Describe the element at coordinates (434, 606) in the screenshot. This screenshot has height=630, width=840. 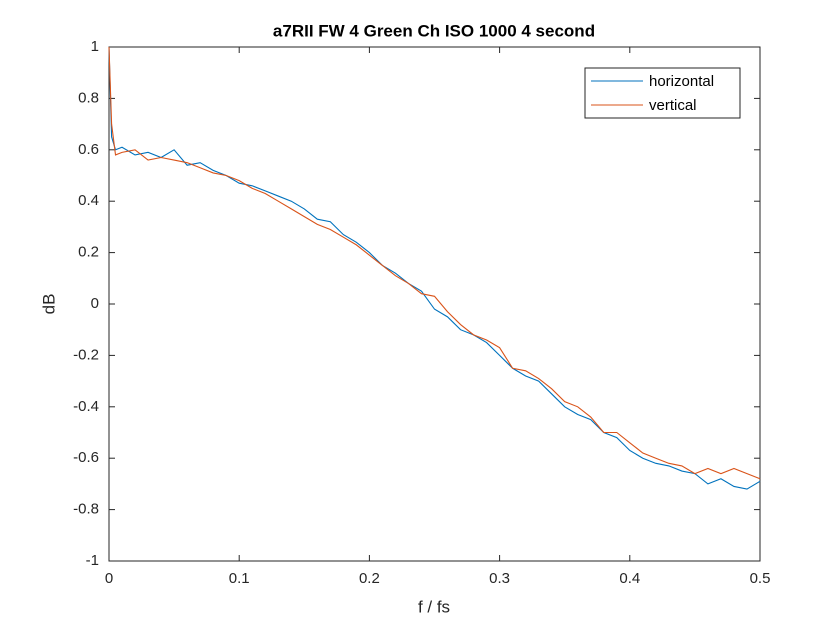
I see `x-axis-label: f / fs` at that location.